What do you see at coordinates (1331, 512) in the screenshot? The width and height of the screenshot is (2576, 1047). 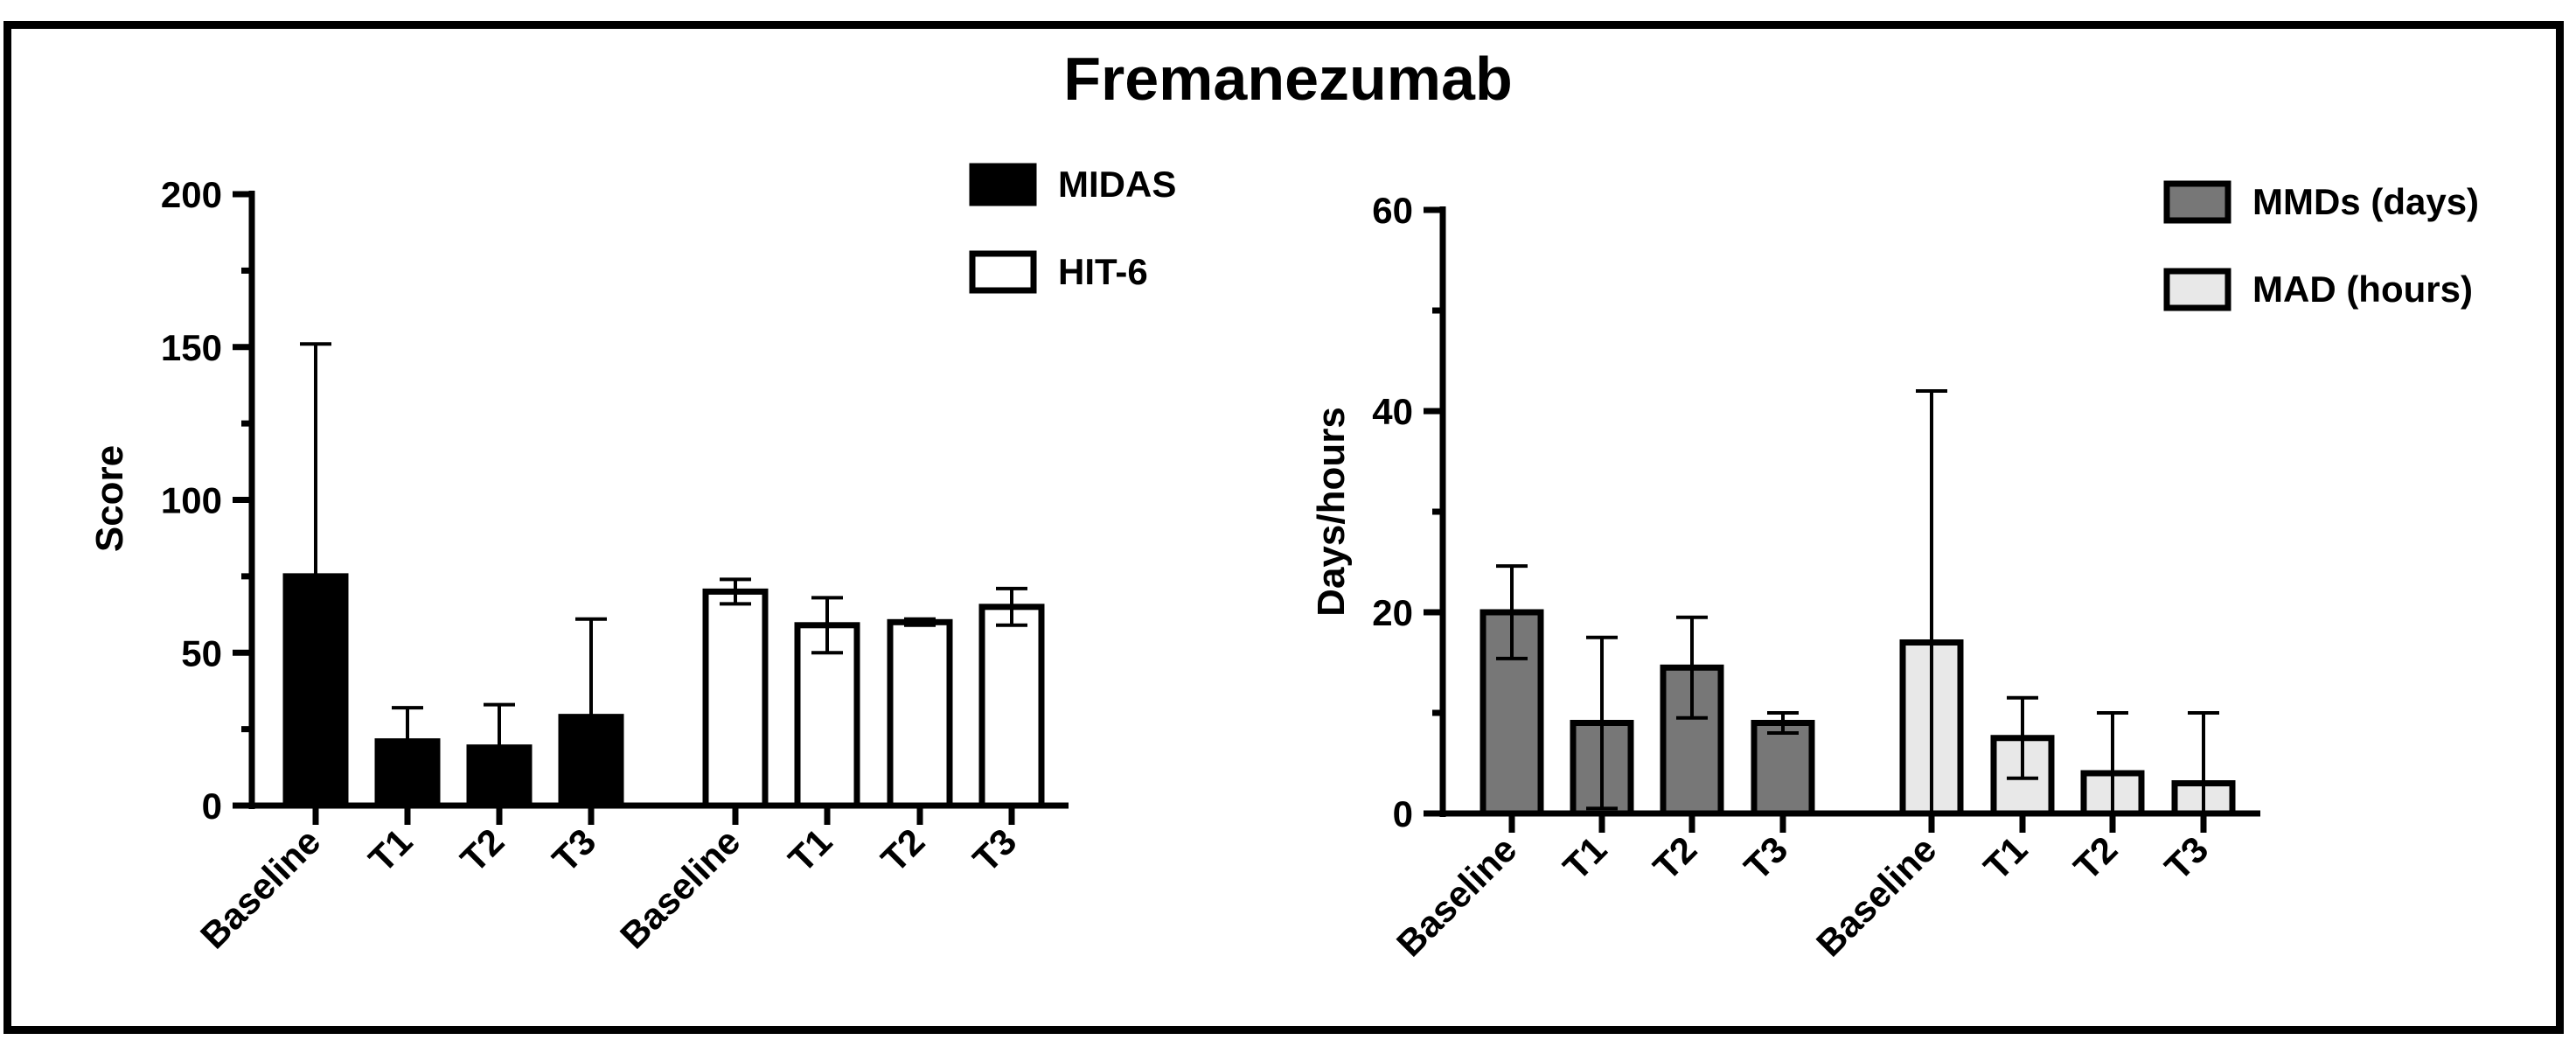 I see `chart2-y-axis-label: Days/hours` at bounding box center [1331, 512].